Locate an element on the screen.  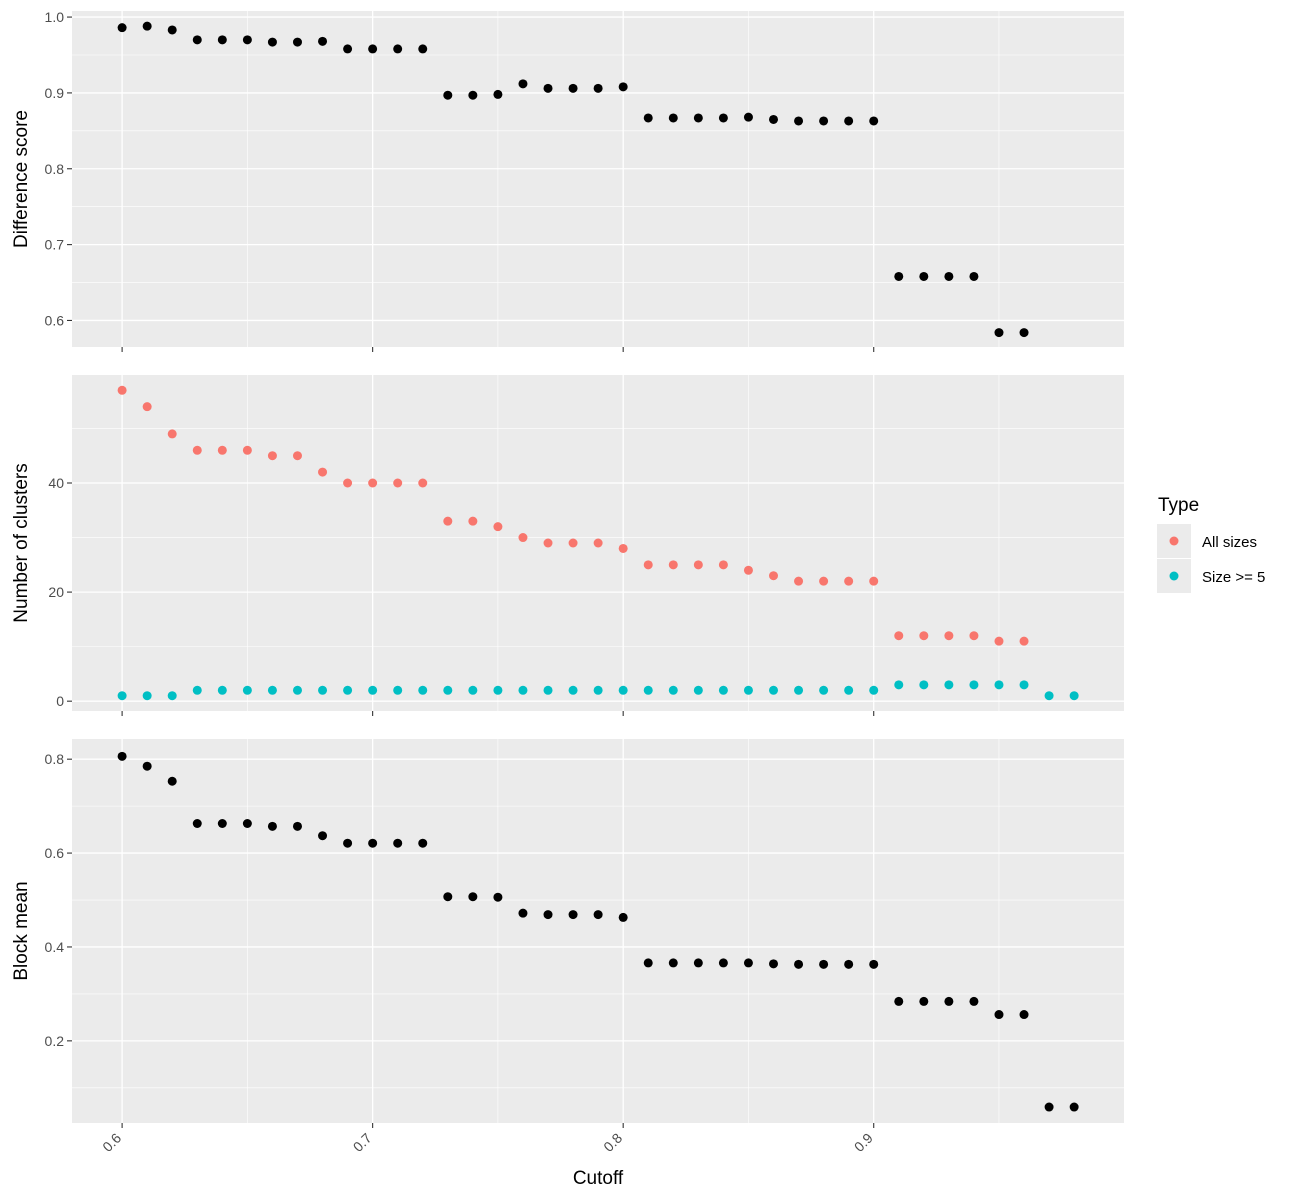
y-tick-label: 0.4 is located at coordinates (55, 947).